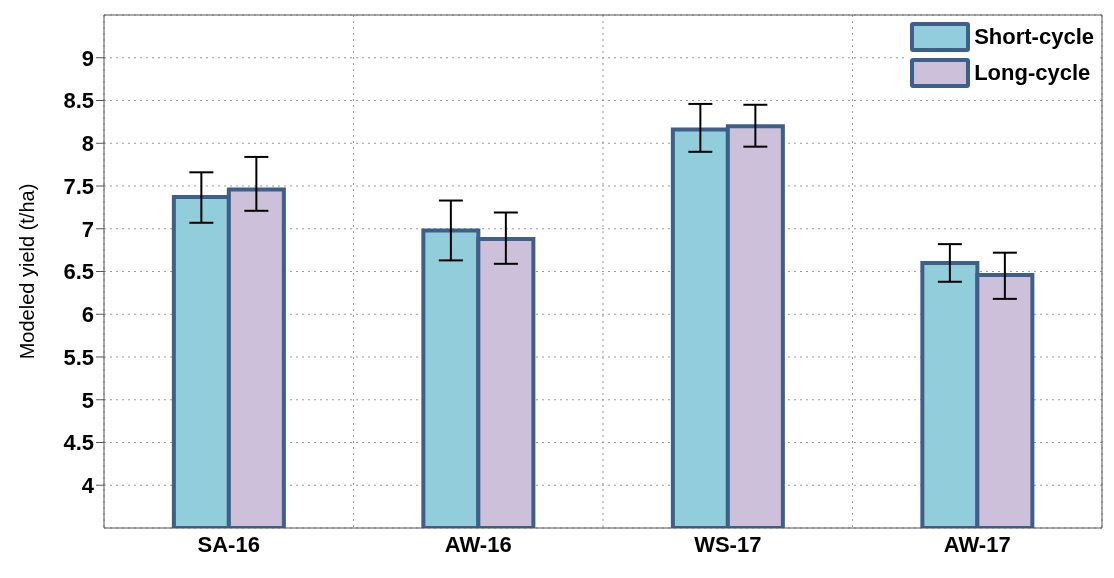 The width and height of the screenshot is (1114, 578). Describe the element at coordinates (977, 544) in the screenshot. I see `x-tick-label: AW-17` at that location.